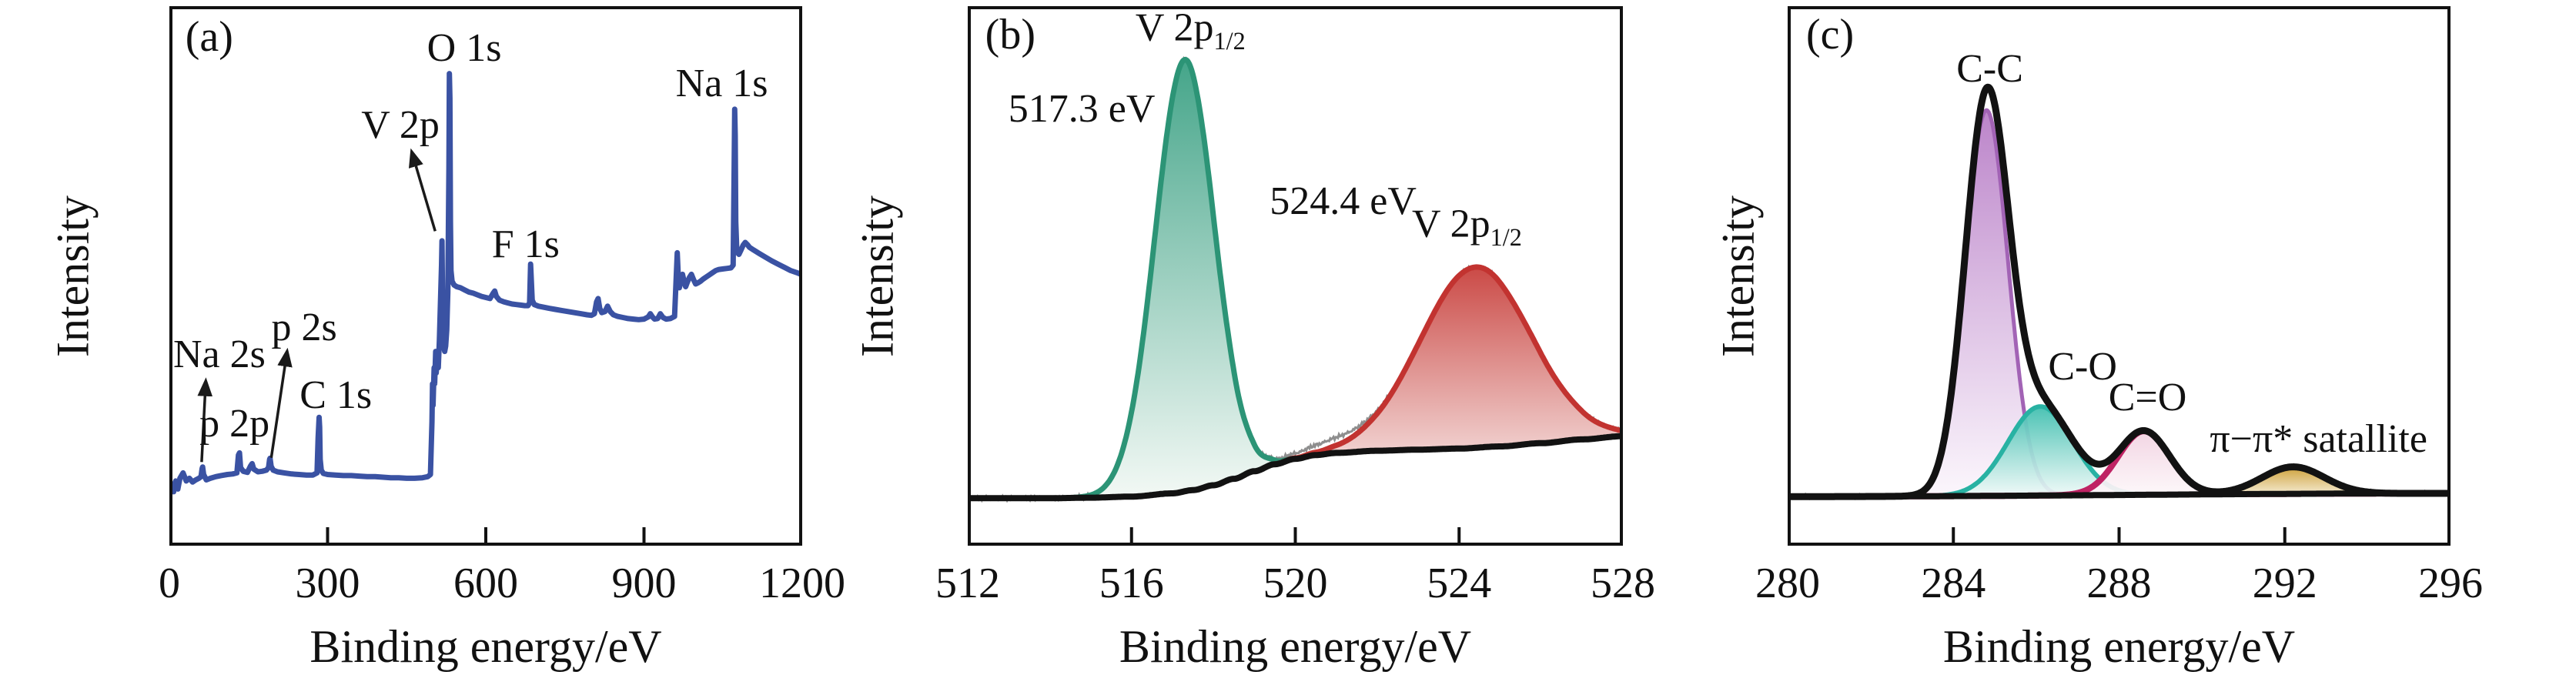 This screenshot has height=675, width=2576. What do you see at coordinates (1131, 584) in the screenshot?
I see `x-tick-label-516: 516` at bounding box center [1131, 584].